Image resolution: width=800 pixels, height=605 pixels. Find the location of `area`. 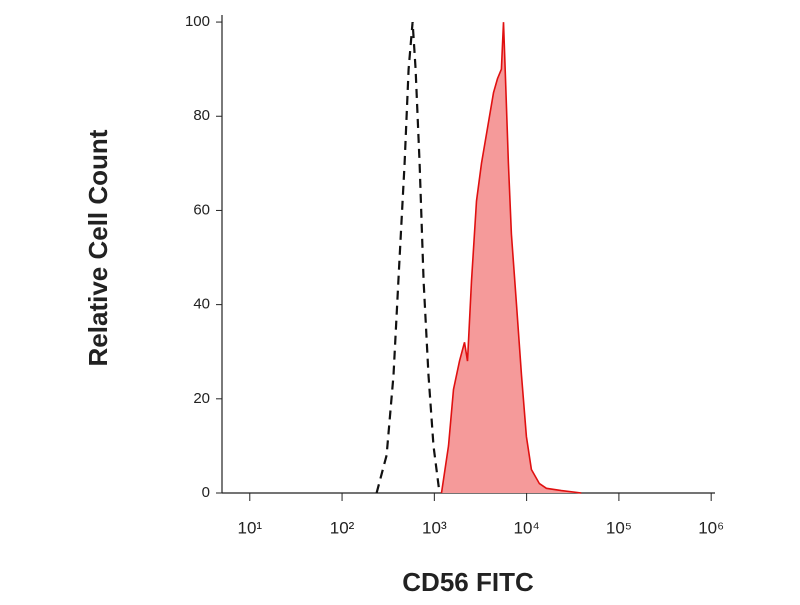

area is located at coordinates (511, 257).